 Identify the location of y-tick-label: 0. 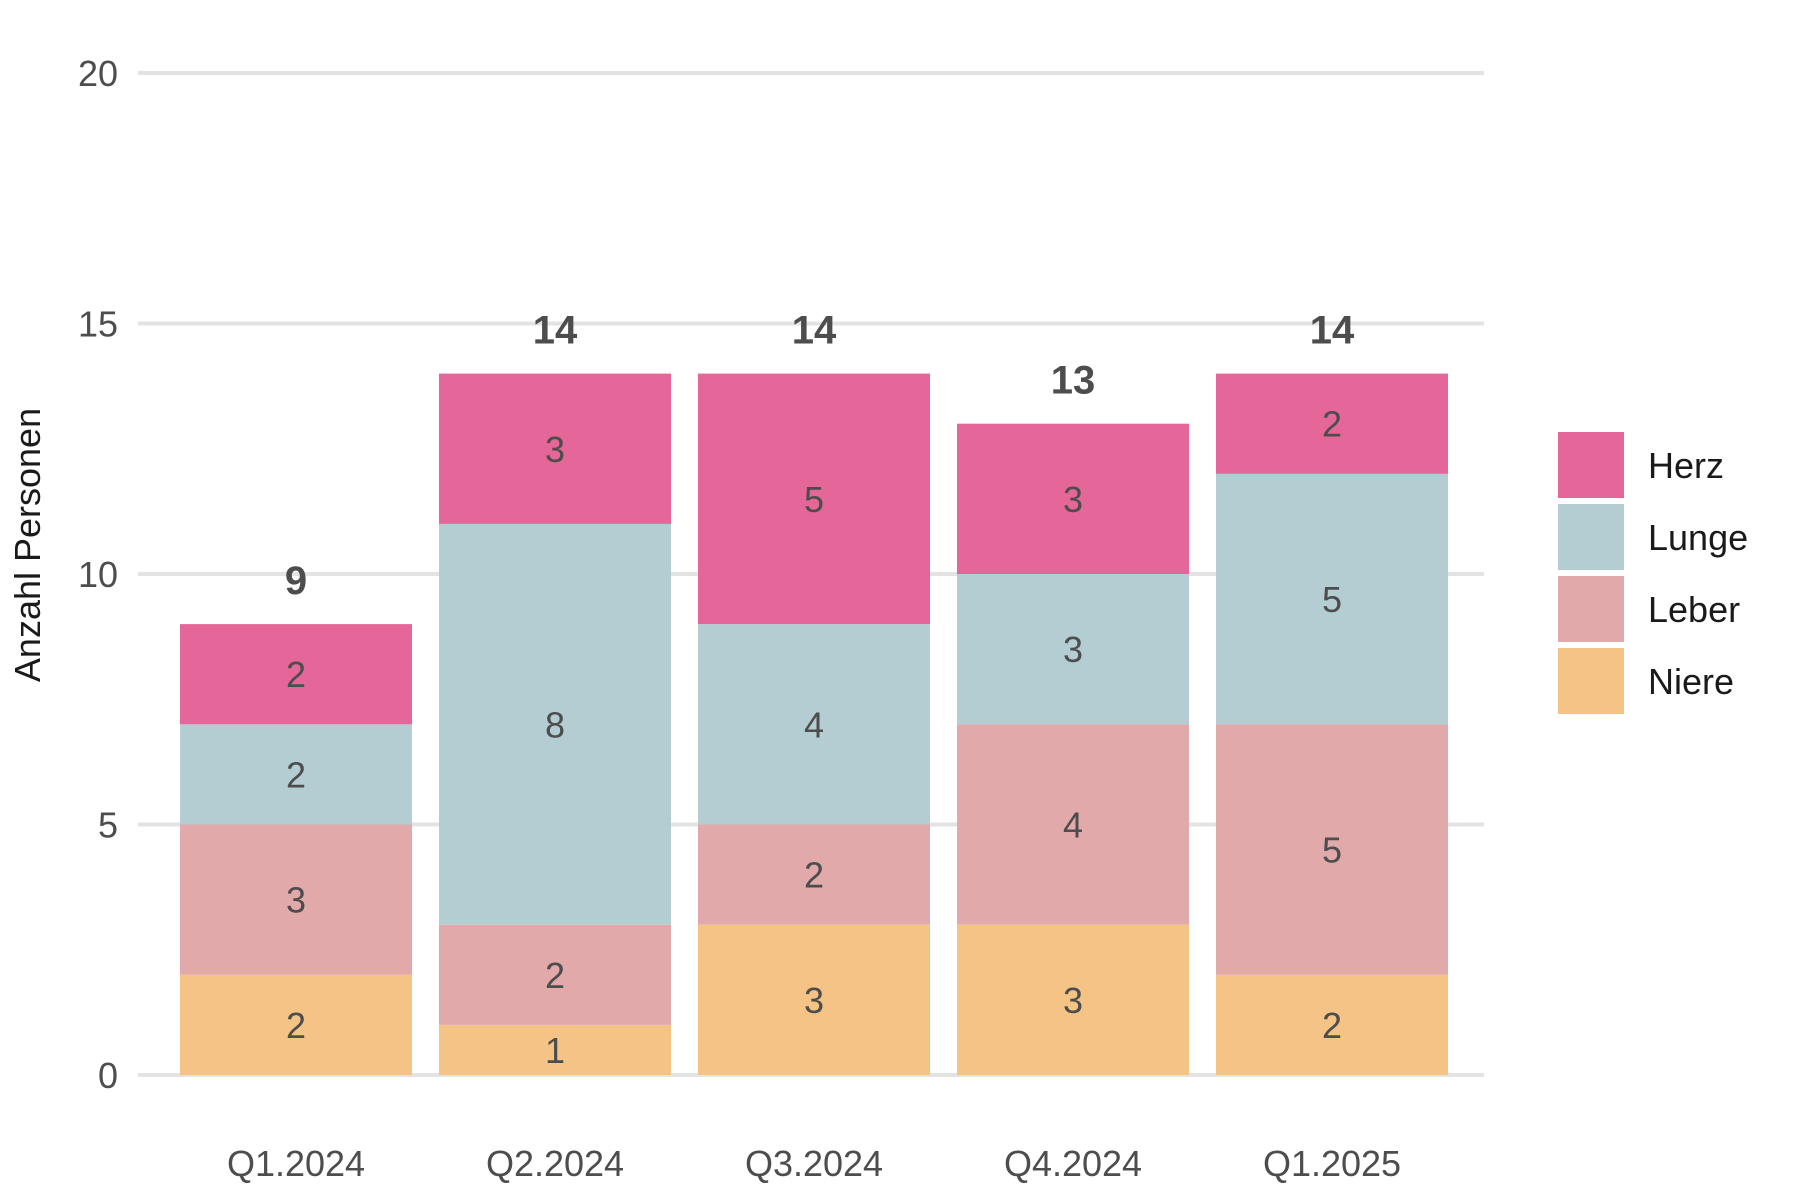
(108, 1075).